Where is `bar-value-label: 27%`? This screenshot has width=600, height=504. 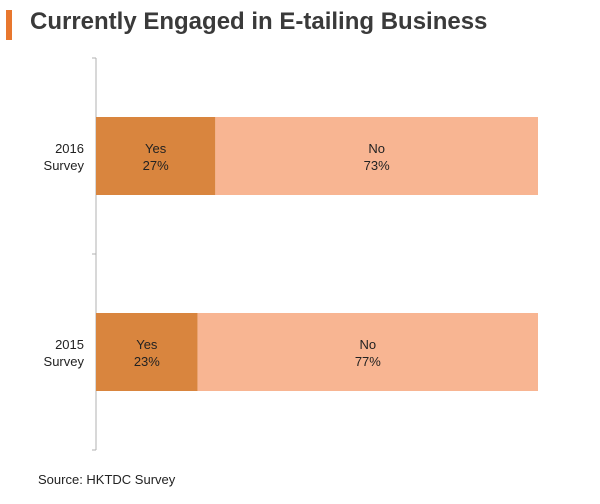
bar-value-label: 27% is located at coordinates (156, 165).